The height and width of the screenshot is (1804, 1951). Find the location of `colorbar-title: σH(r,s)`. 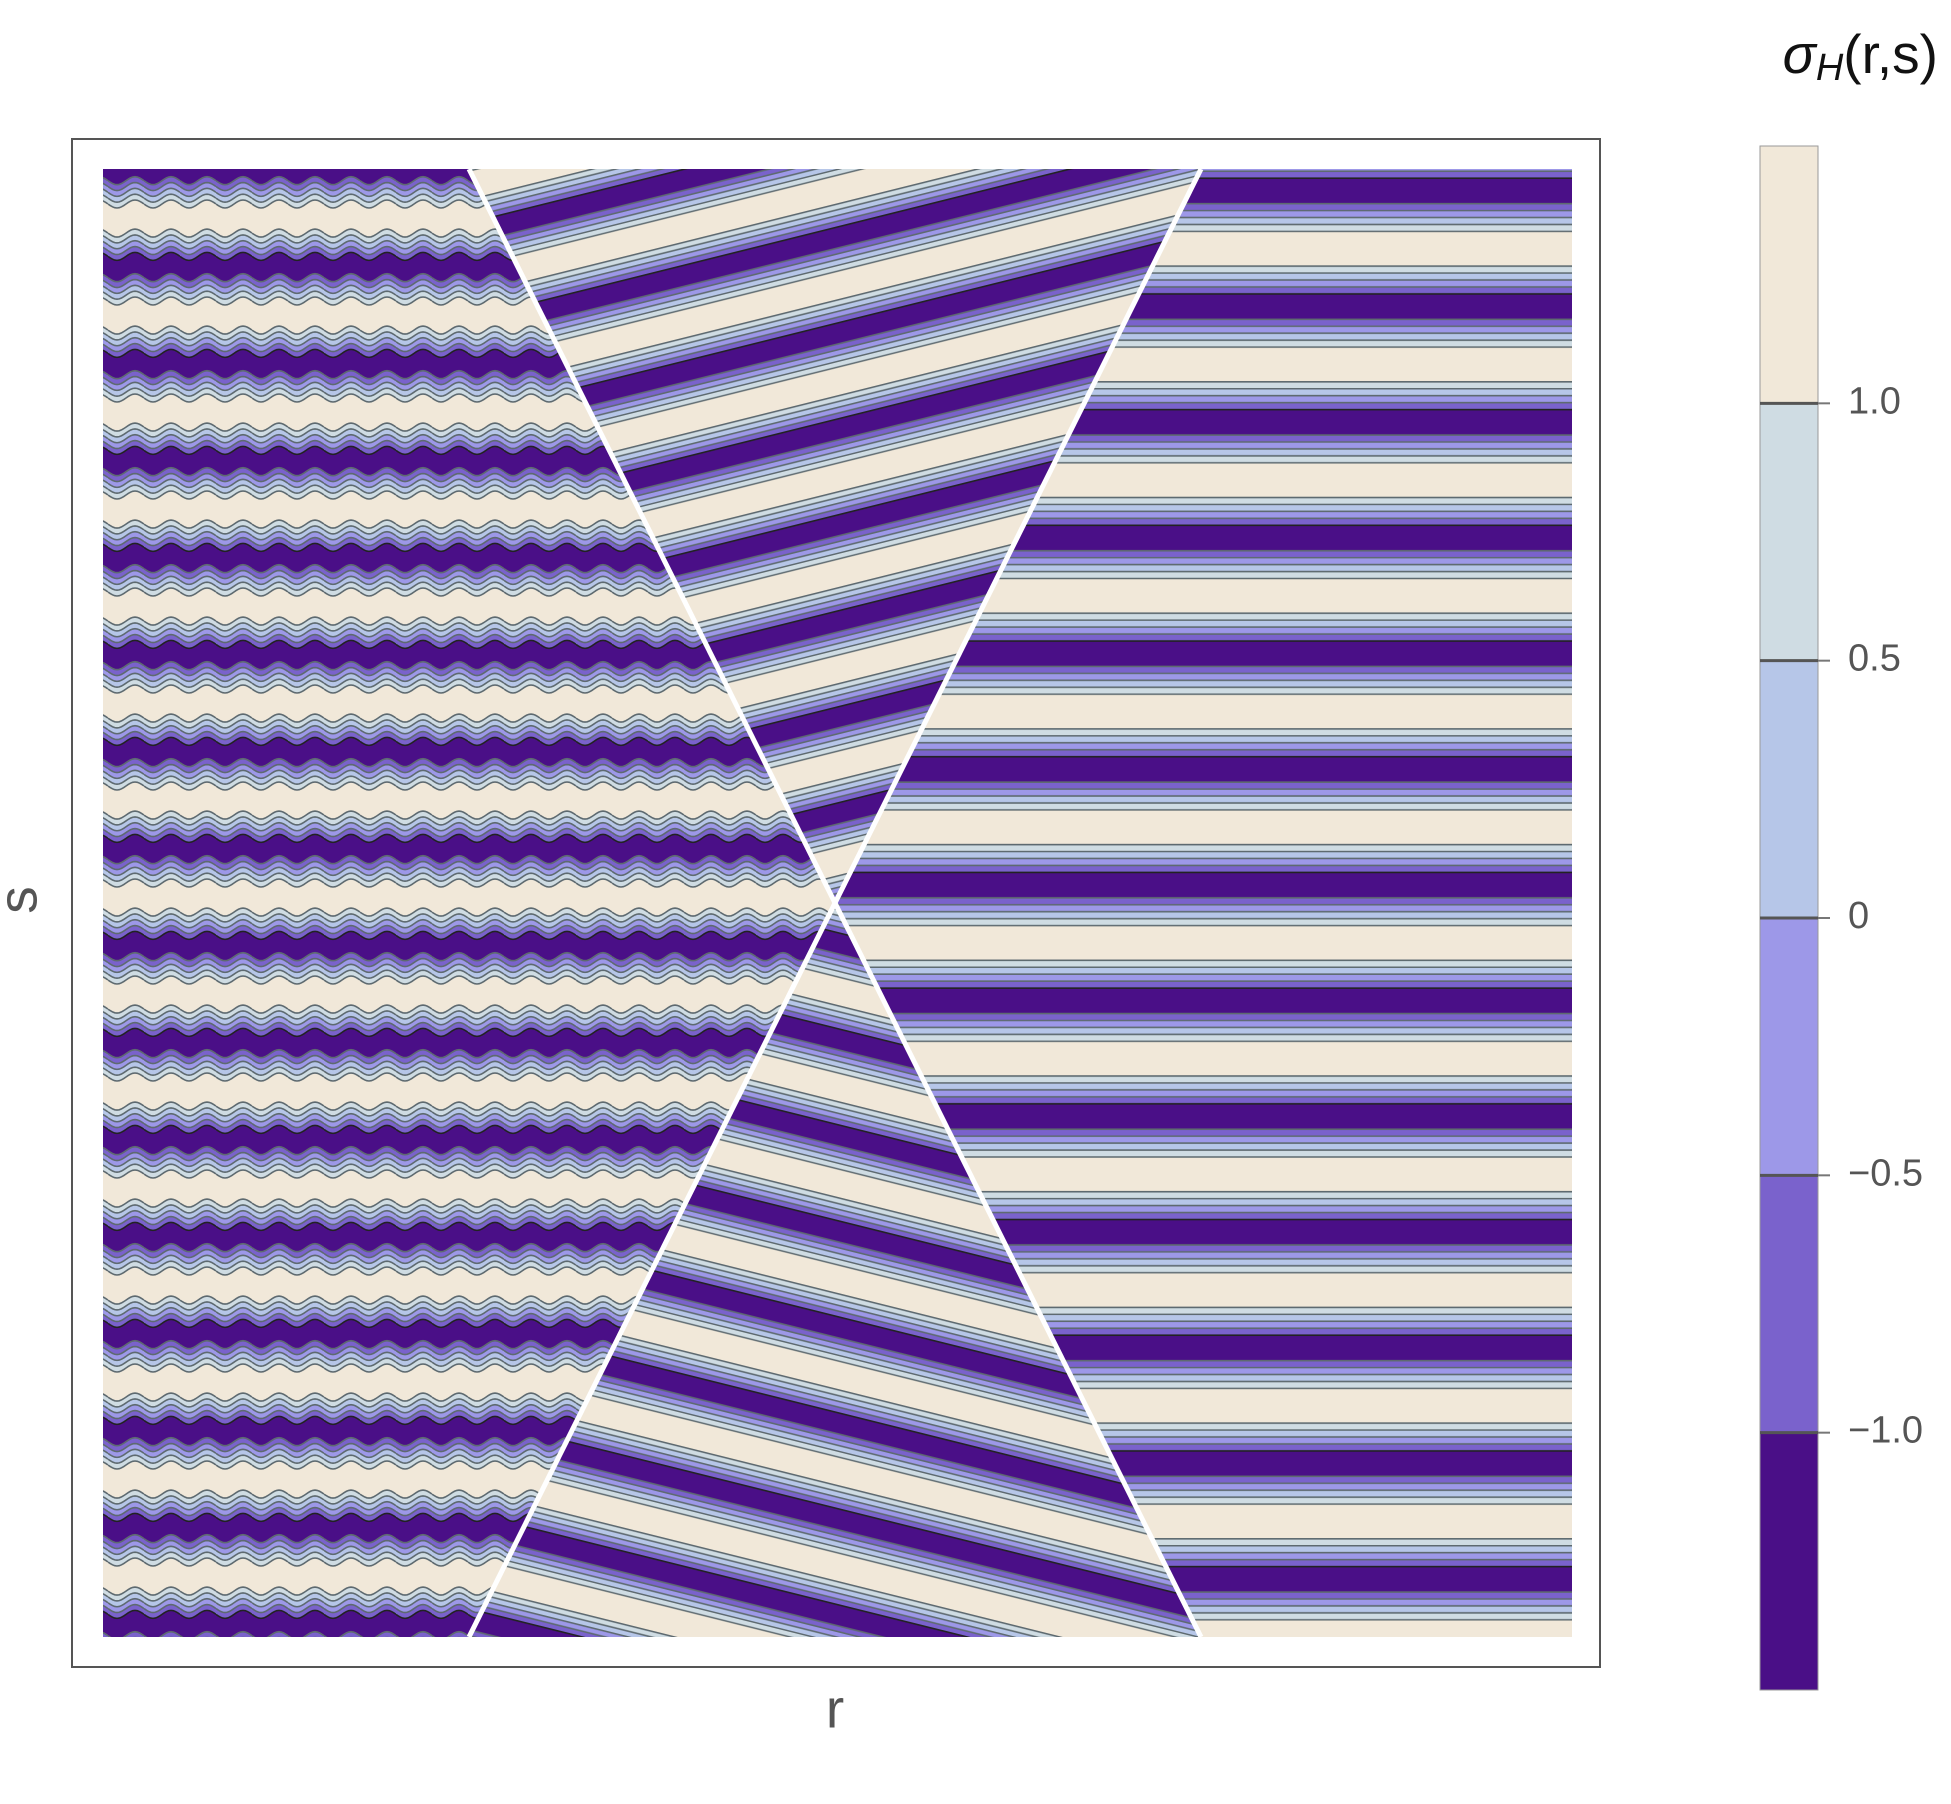

colorbar-title: σH(r,s) is located at coordinates (1860, 56).